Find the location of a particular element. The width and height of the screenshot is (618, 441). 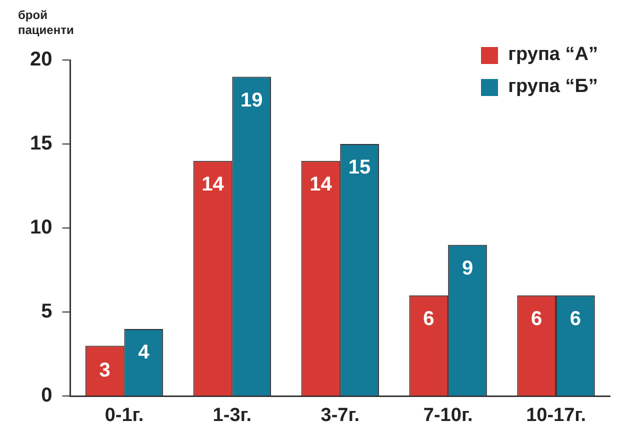

x-tick-label: 10-17г. is located at coordinates (556, 415).